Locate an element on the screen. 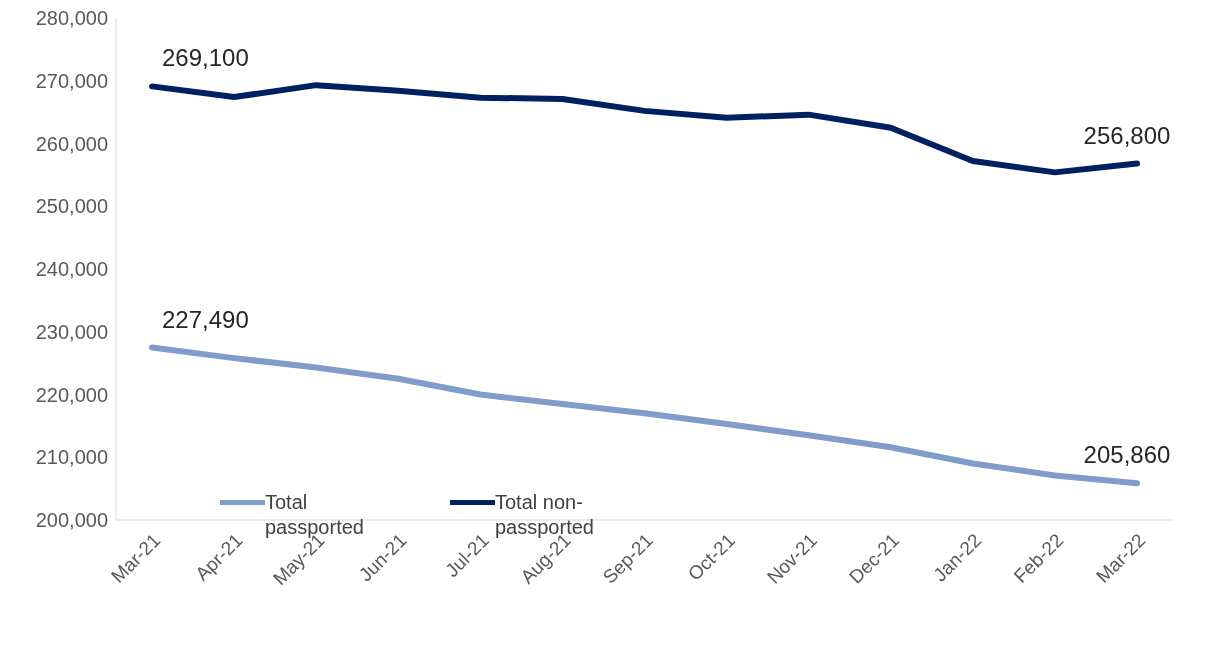 The image size is (1215, 651). y-tick-label: 210,000 is located at coordinates (71, 457).